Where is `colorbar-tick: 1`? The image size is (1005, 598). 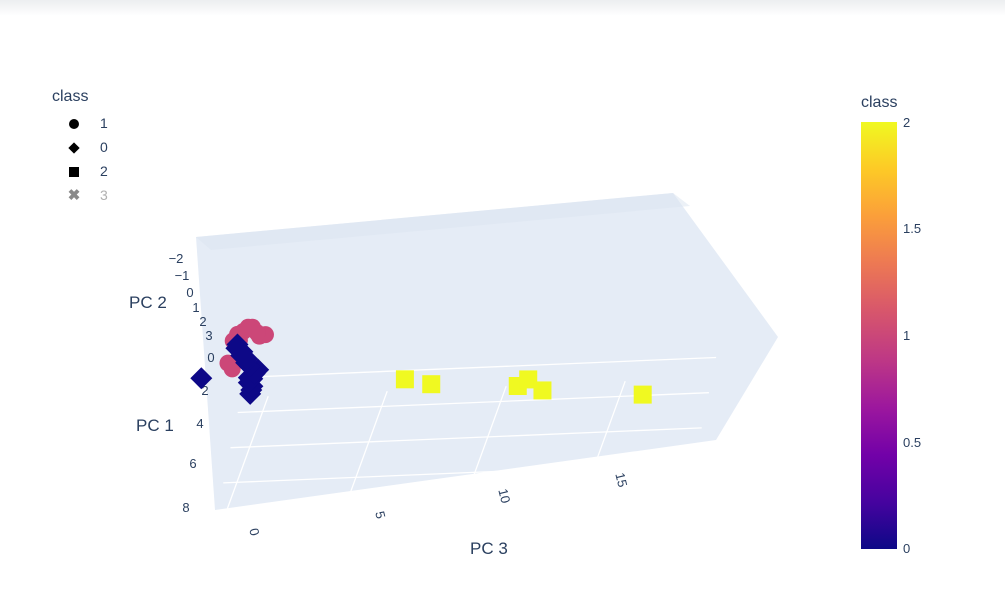
colorbar-tick: 1 is located at coordinates (907, 335).